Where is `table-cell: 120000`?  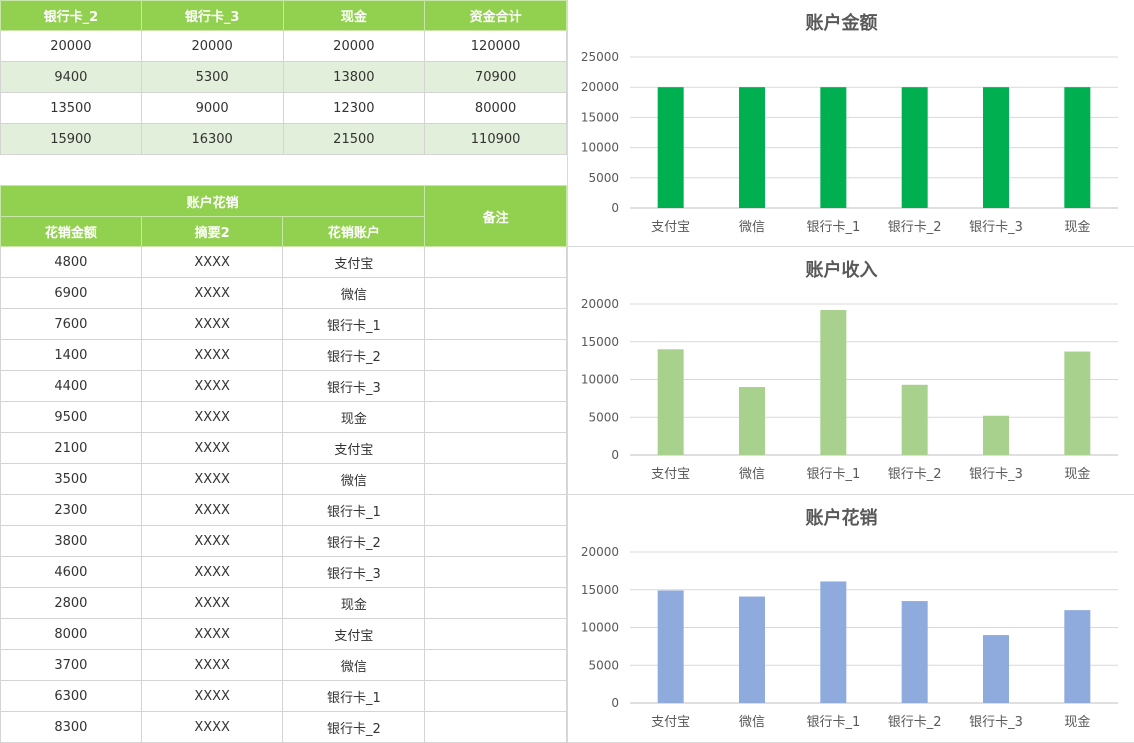 table-cell: 120000 is located at coordinates (495, 46).